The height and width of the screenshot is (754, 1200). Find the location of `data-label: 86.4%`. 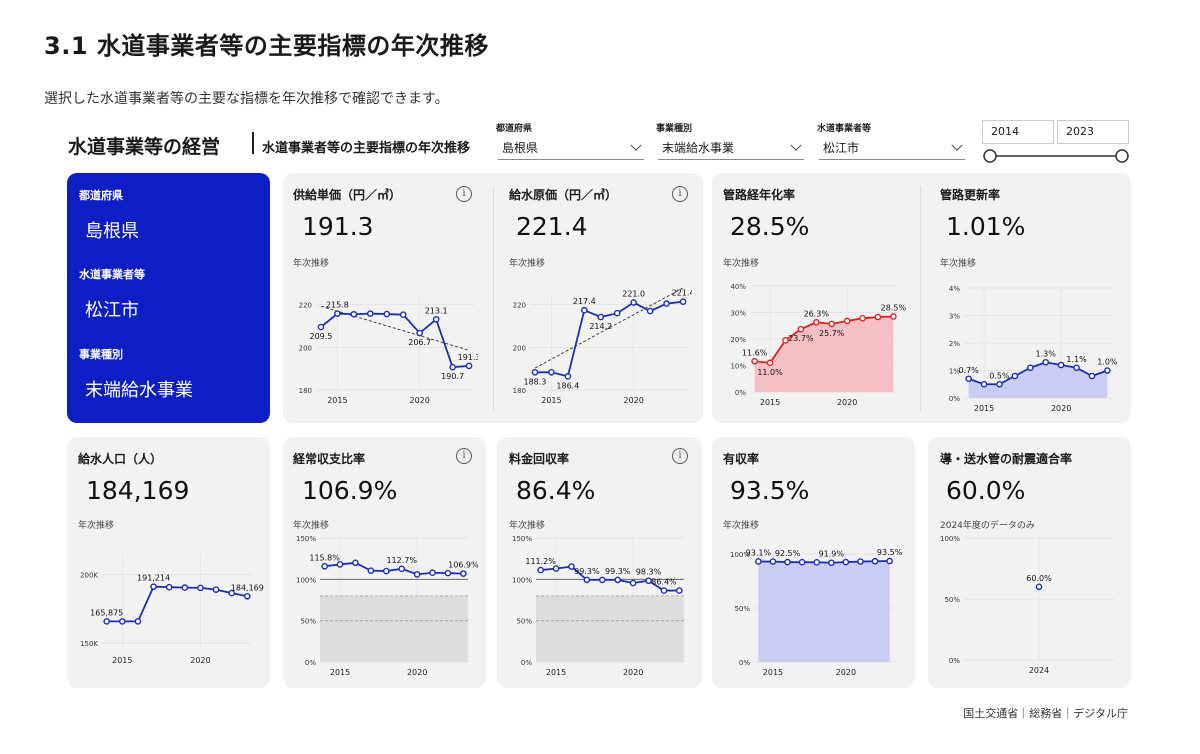

data-label: 86.4% is located at coordinates (664, 582).